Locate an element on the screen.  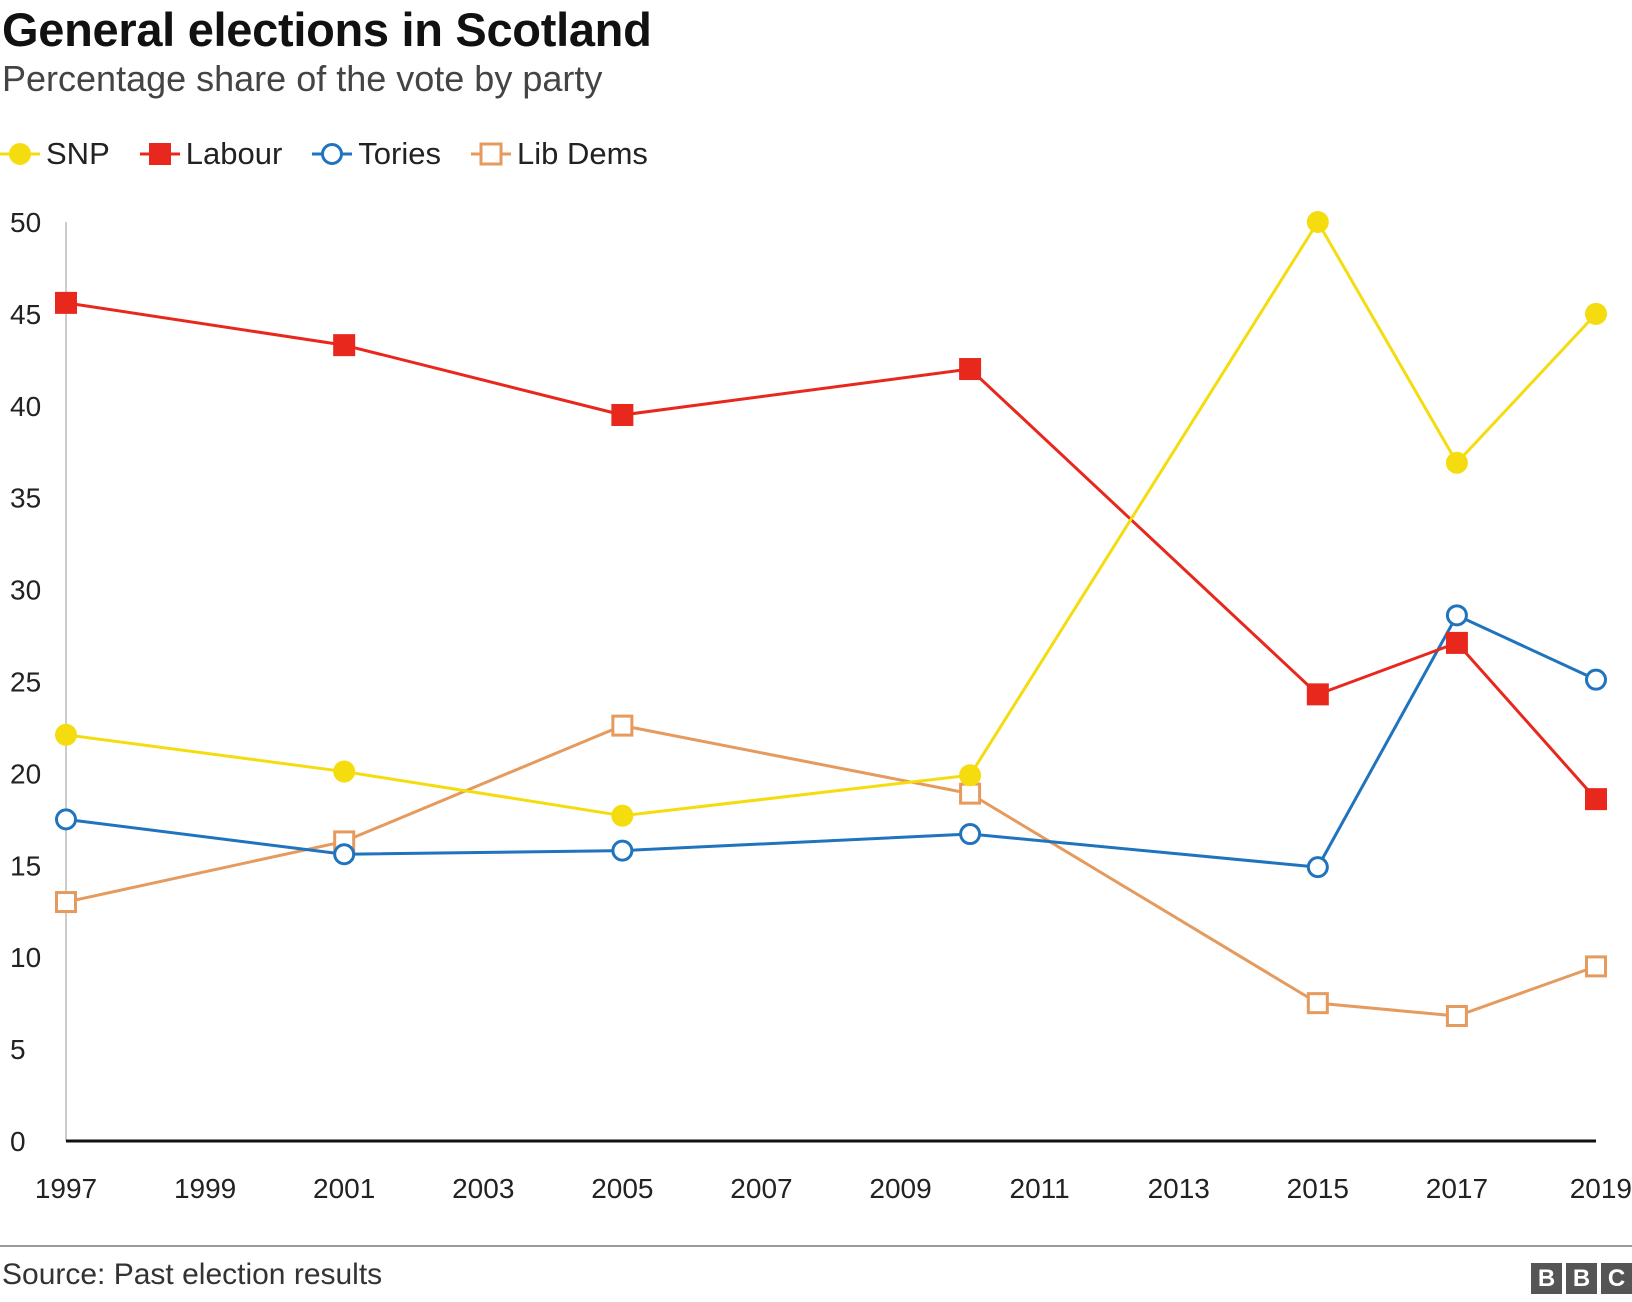
y-tick-label-0: 0 is located at coordinates (18, 1141).